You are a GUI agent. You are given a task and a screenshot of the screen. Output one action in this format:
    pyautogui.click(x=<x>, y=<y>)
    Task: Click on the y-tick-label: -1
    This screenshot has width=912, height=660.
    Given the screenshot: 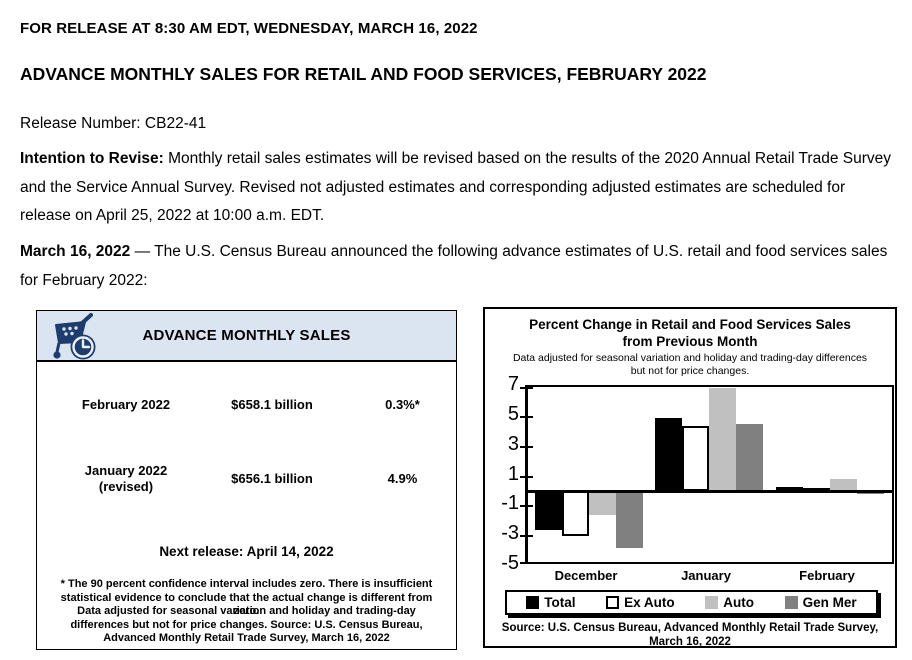 What is the action you would take?
    pyautogui.click(x=510, y=503)
    